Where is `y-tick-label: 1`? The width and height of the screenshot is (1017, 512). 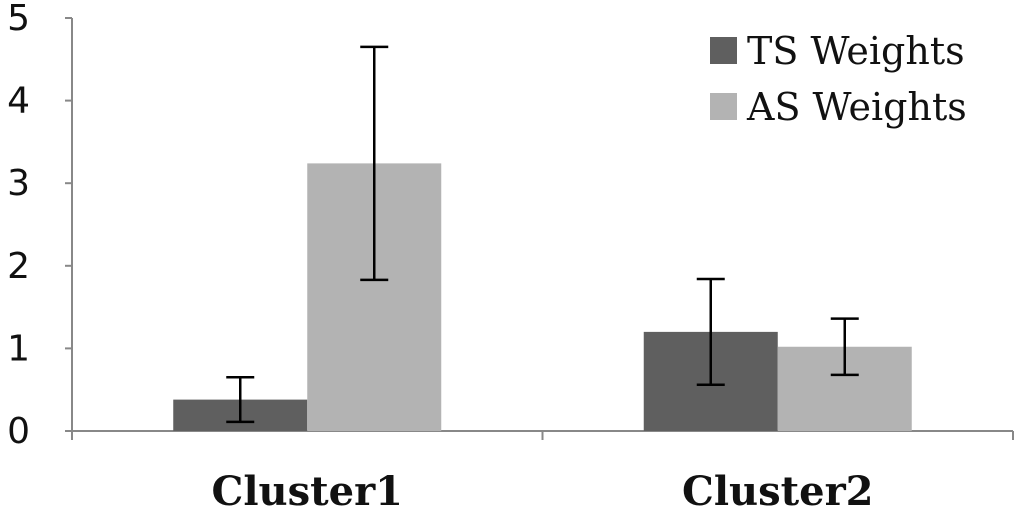
y-tick-label: 1 is located at coordinates (18, 348).